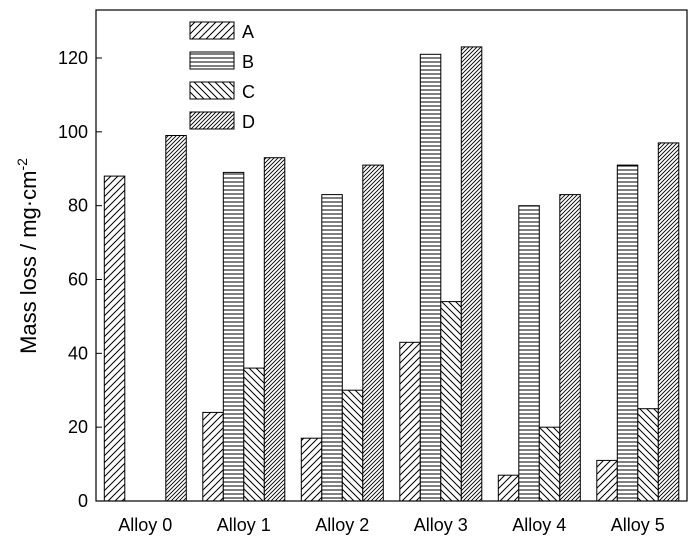  I want to click on x-tick-label: Alloy 1, so click(244, 525).